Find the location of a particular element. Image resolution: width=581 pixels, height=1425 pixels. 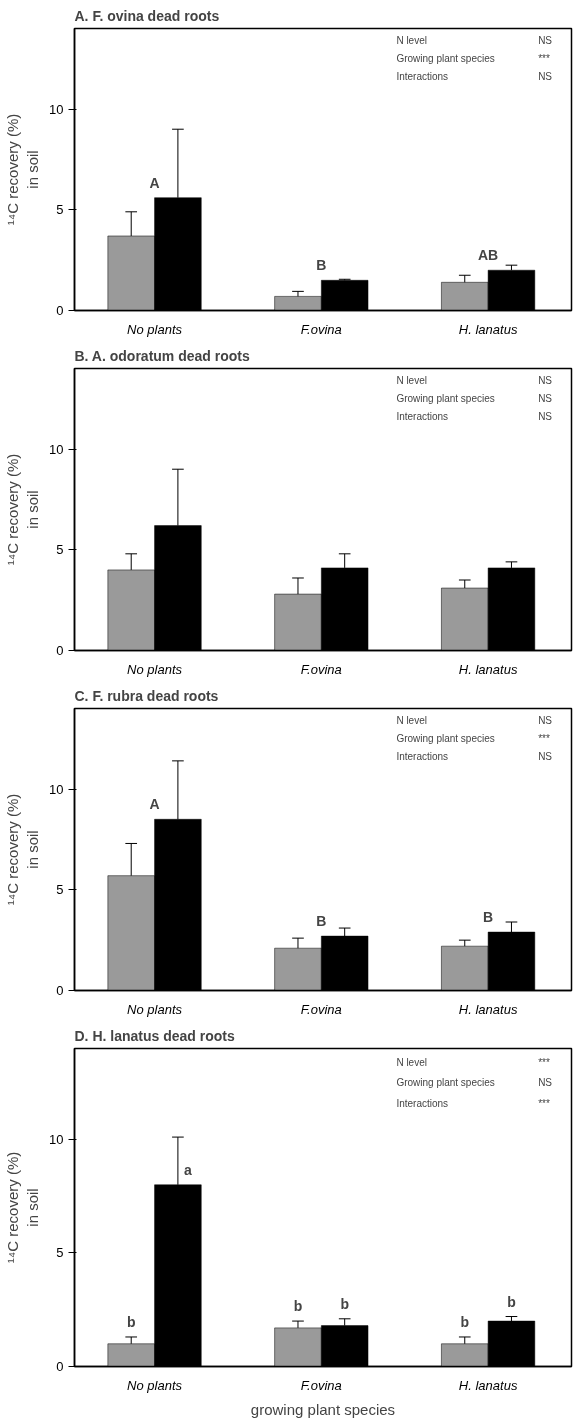

chart-title: A. F. ovina dead roots is located at coordinates (147, 15).